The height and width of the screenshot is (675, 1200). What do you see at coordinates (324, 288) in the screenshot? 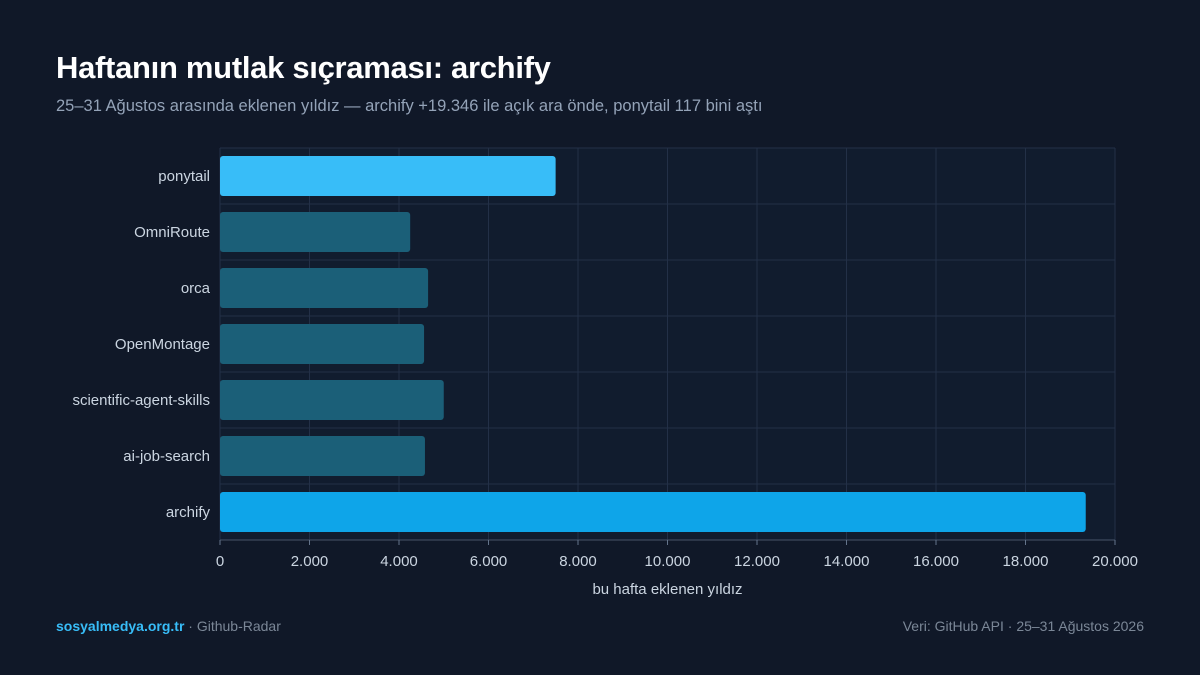
I see `bar-orca` at bounding box center [324, 288].